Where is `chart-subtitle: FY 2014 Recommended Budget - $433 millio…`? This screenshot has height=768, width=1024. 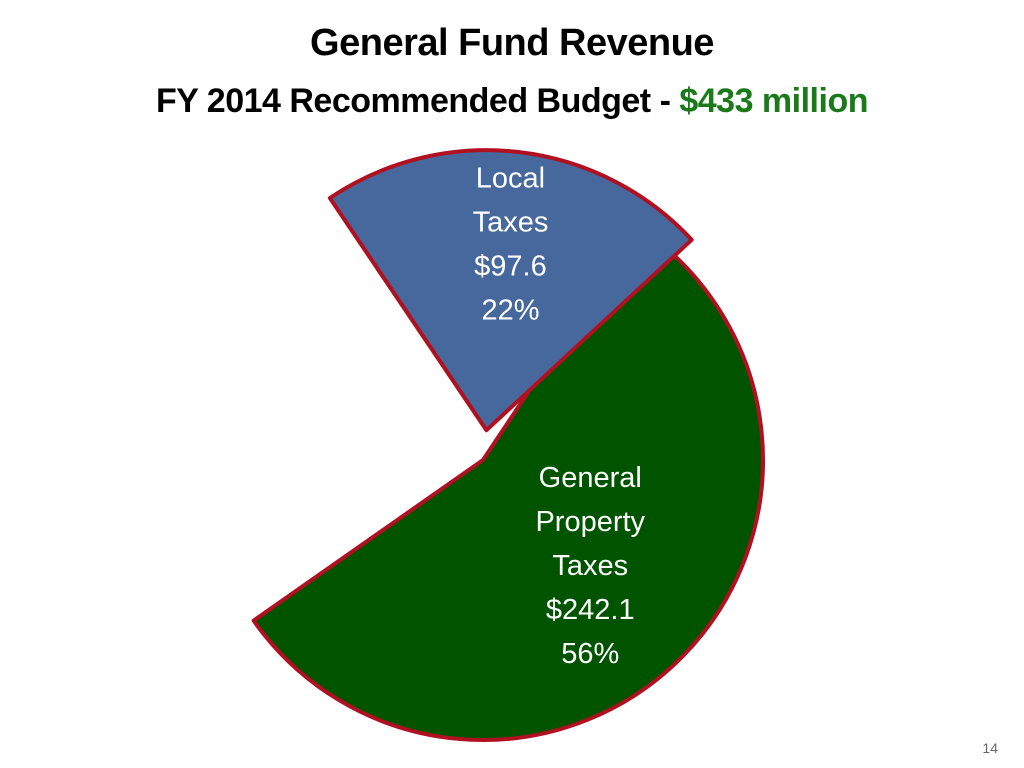
chart-subtitle: FY 2014 Recommended Budget - $433 millio… is located at coordinates (512, 101).